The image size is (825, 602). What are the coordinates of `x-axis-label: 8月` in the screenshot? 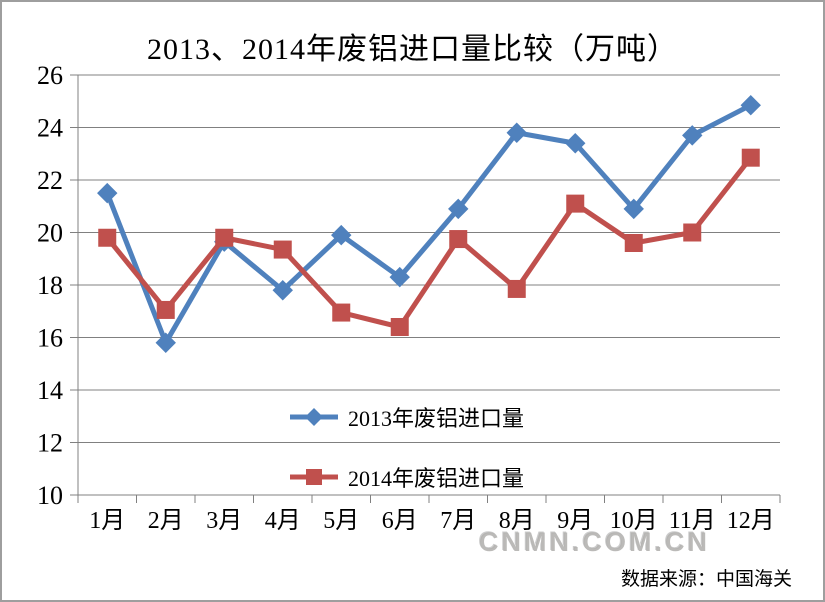 It's located at (517, 521).